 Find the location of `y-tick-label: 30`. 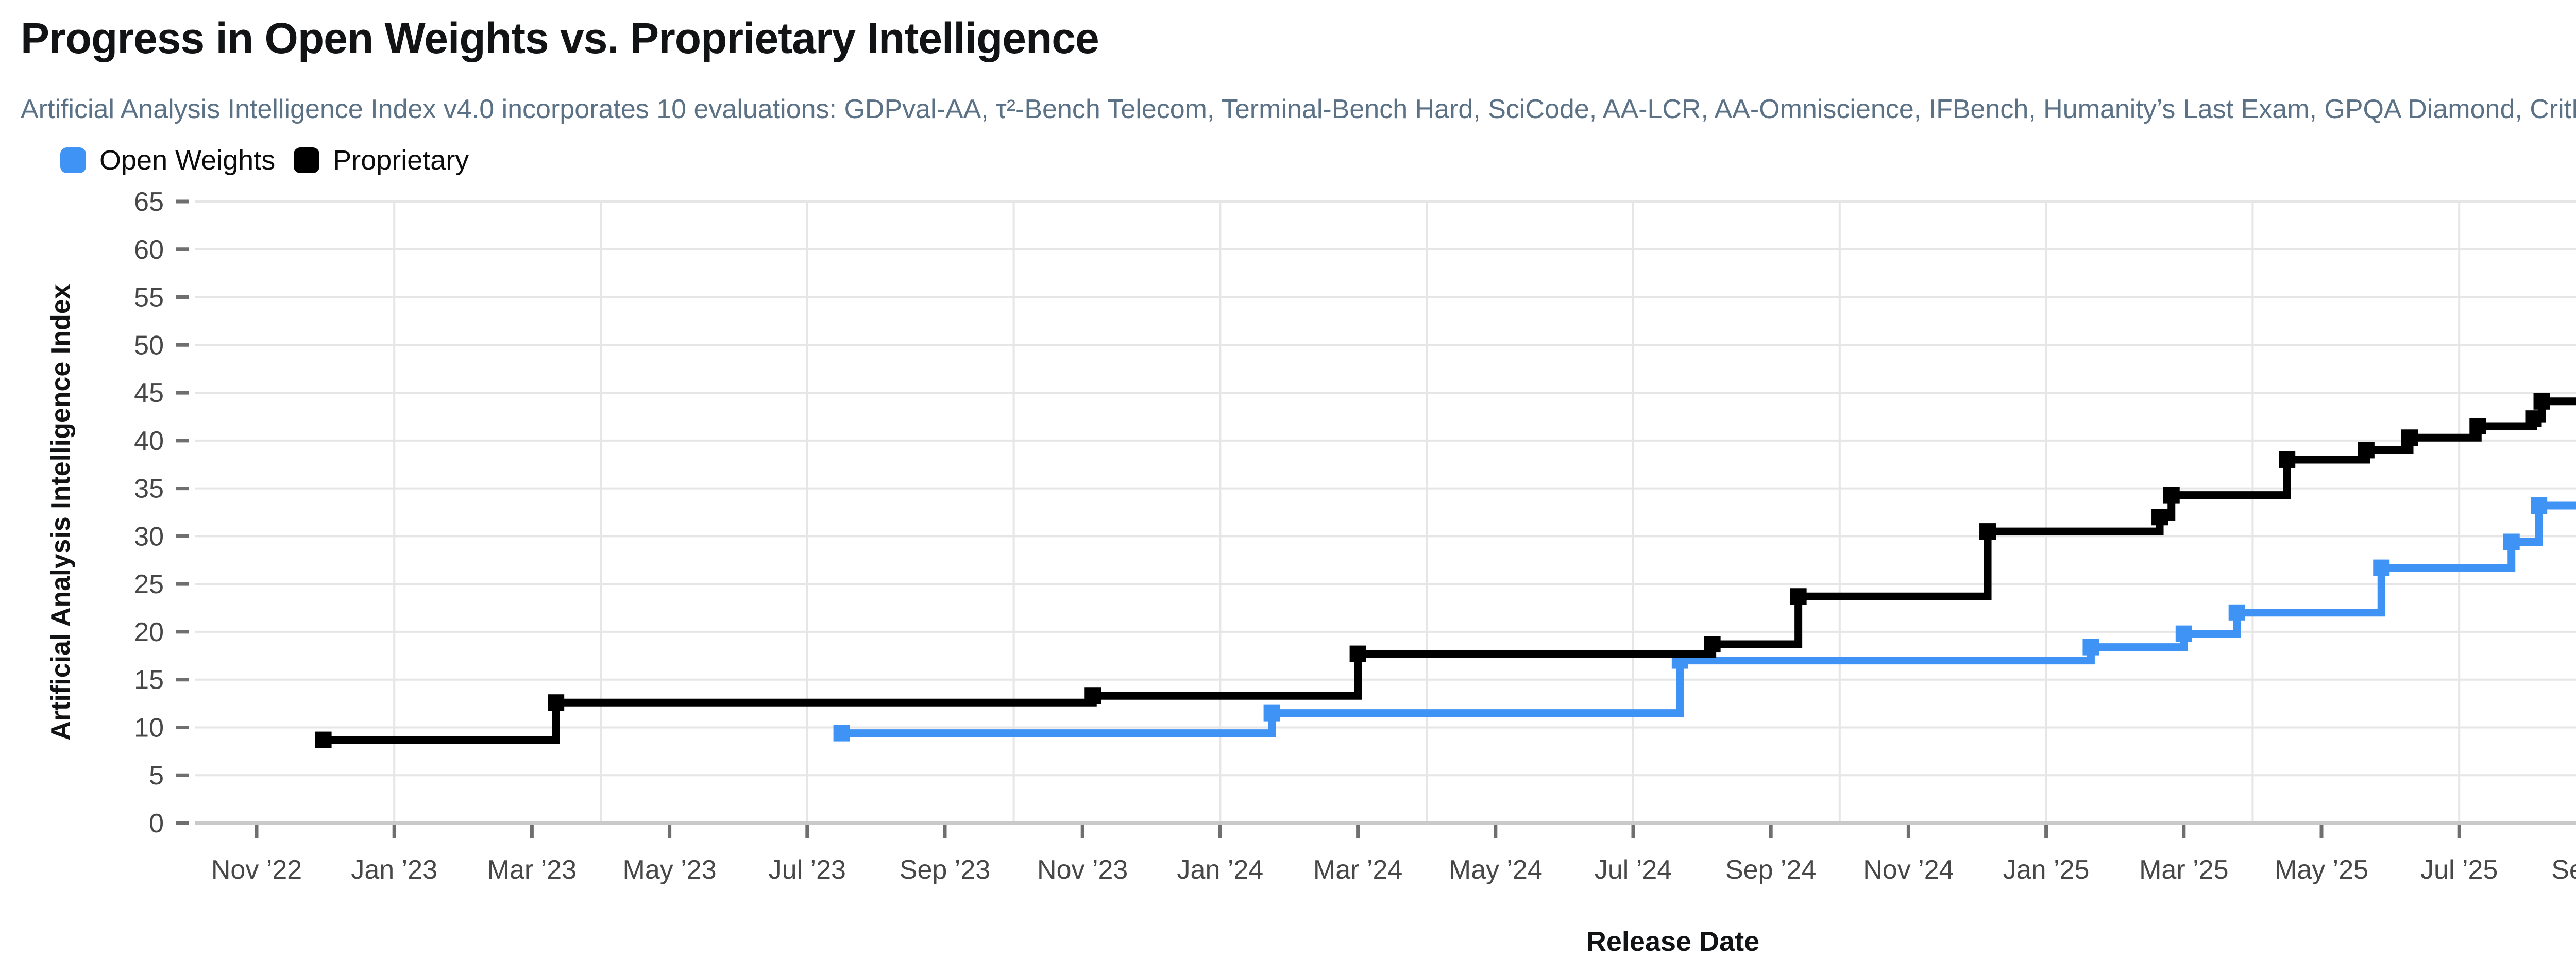

y-tick-label: 30 is located at coordinates (149, 536).